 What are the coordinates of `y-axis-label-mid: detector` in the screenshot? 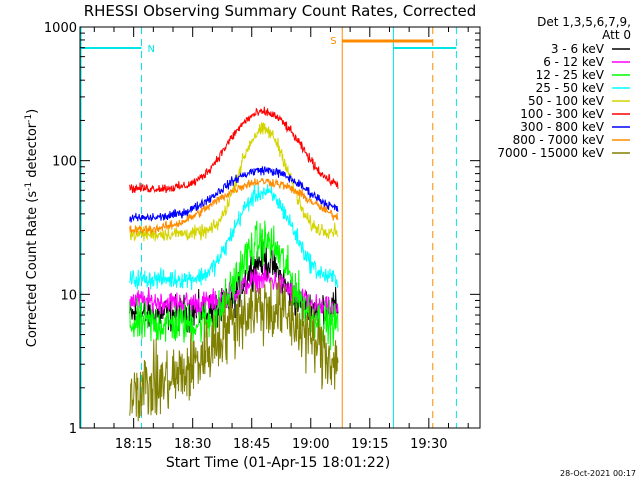 It's located at (32, 152).